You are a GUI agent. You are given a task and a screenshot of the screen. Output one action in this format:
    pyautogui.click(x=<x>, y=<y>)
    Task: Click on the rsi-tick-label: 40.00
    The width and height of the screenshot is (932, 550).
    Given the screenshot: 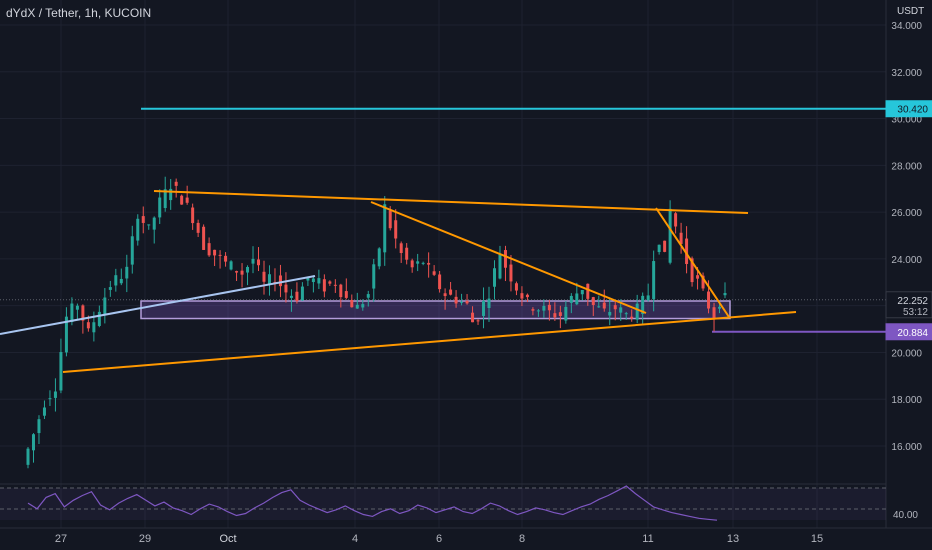 What is the action you would take?
    pyautogui.click(x=905, y=515)
    